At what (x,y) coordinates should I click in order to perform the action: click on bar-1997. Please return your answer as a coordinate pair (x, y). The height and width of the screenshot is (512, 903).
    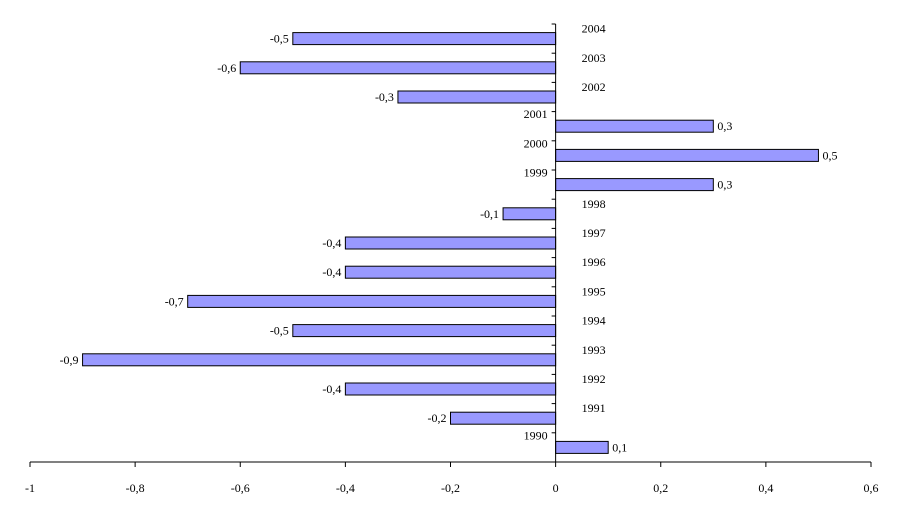
    Looking at the image, I should click on (450, 243).